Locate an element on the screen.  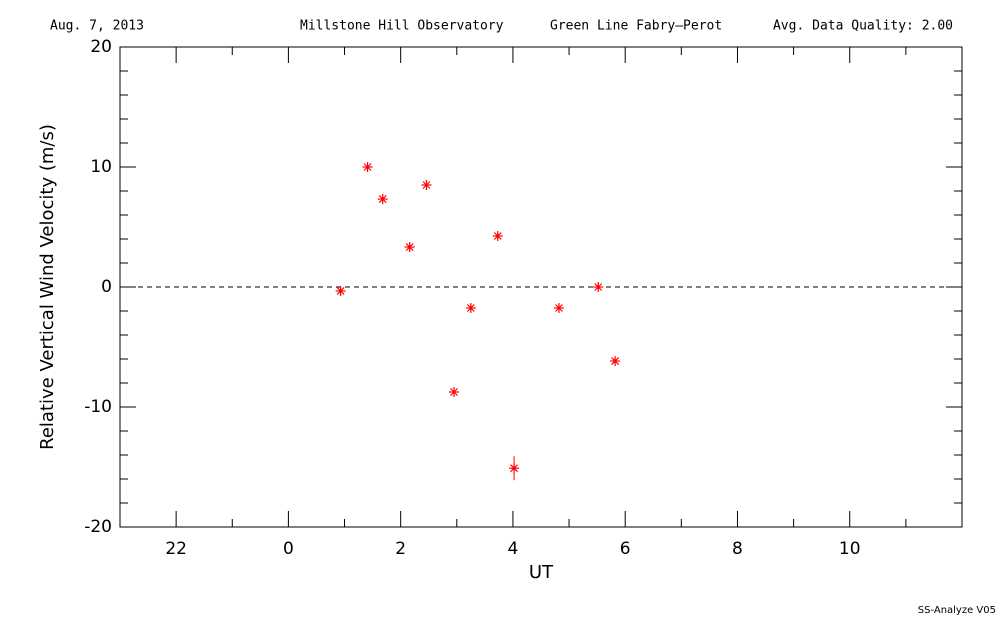
y-tick-label: 20 is located at coordinates (101, 47).